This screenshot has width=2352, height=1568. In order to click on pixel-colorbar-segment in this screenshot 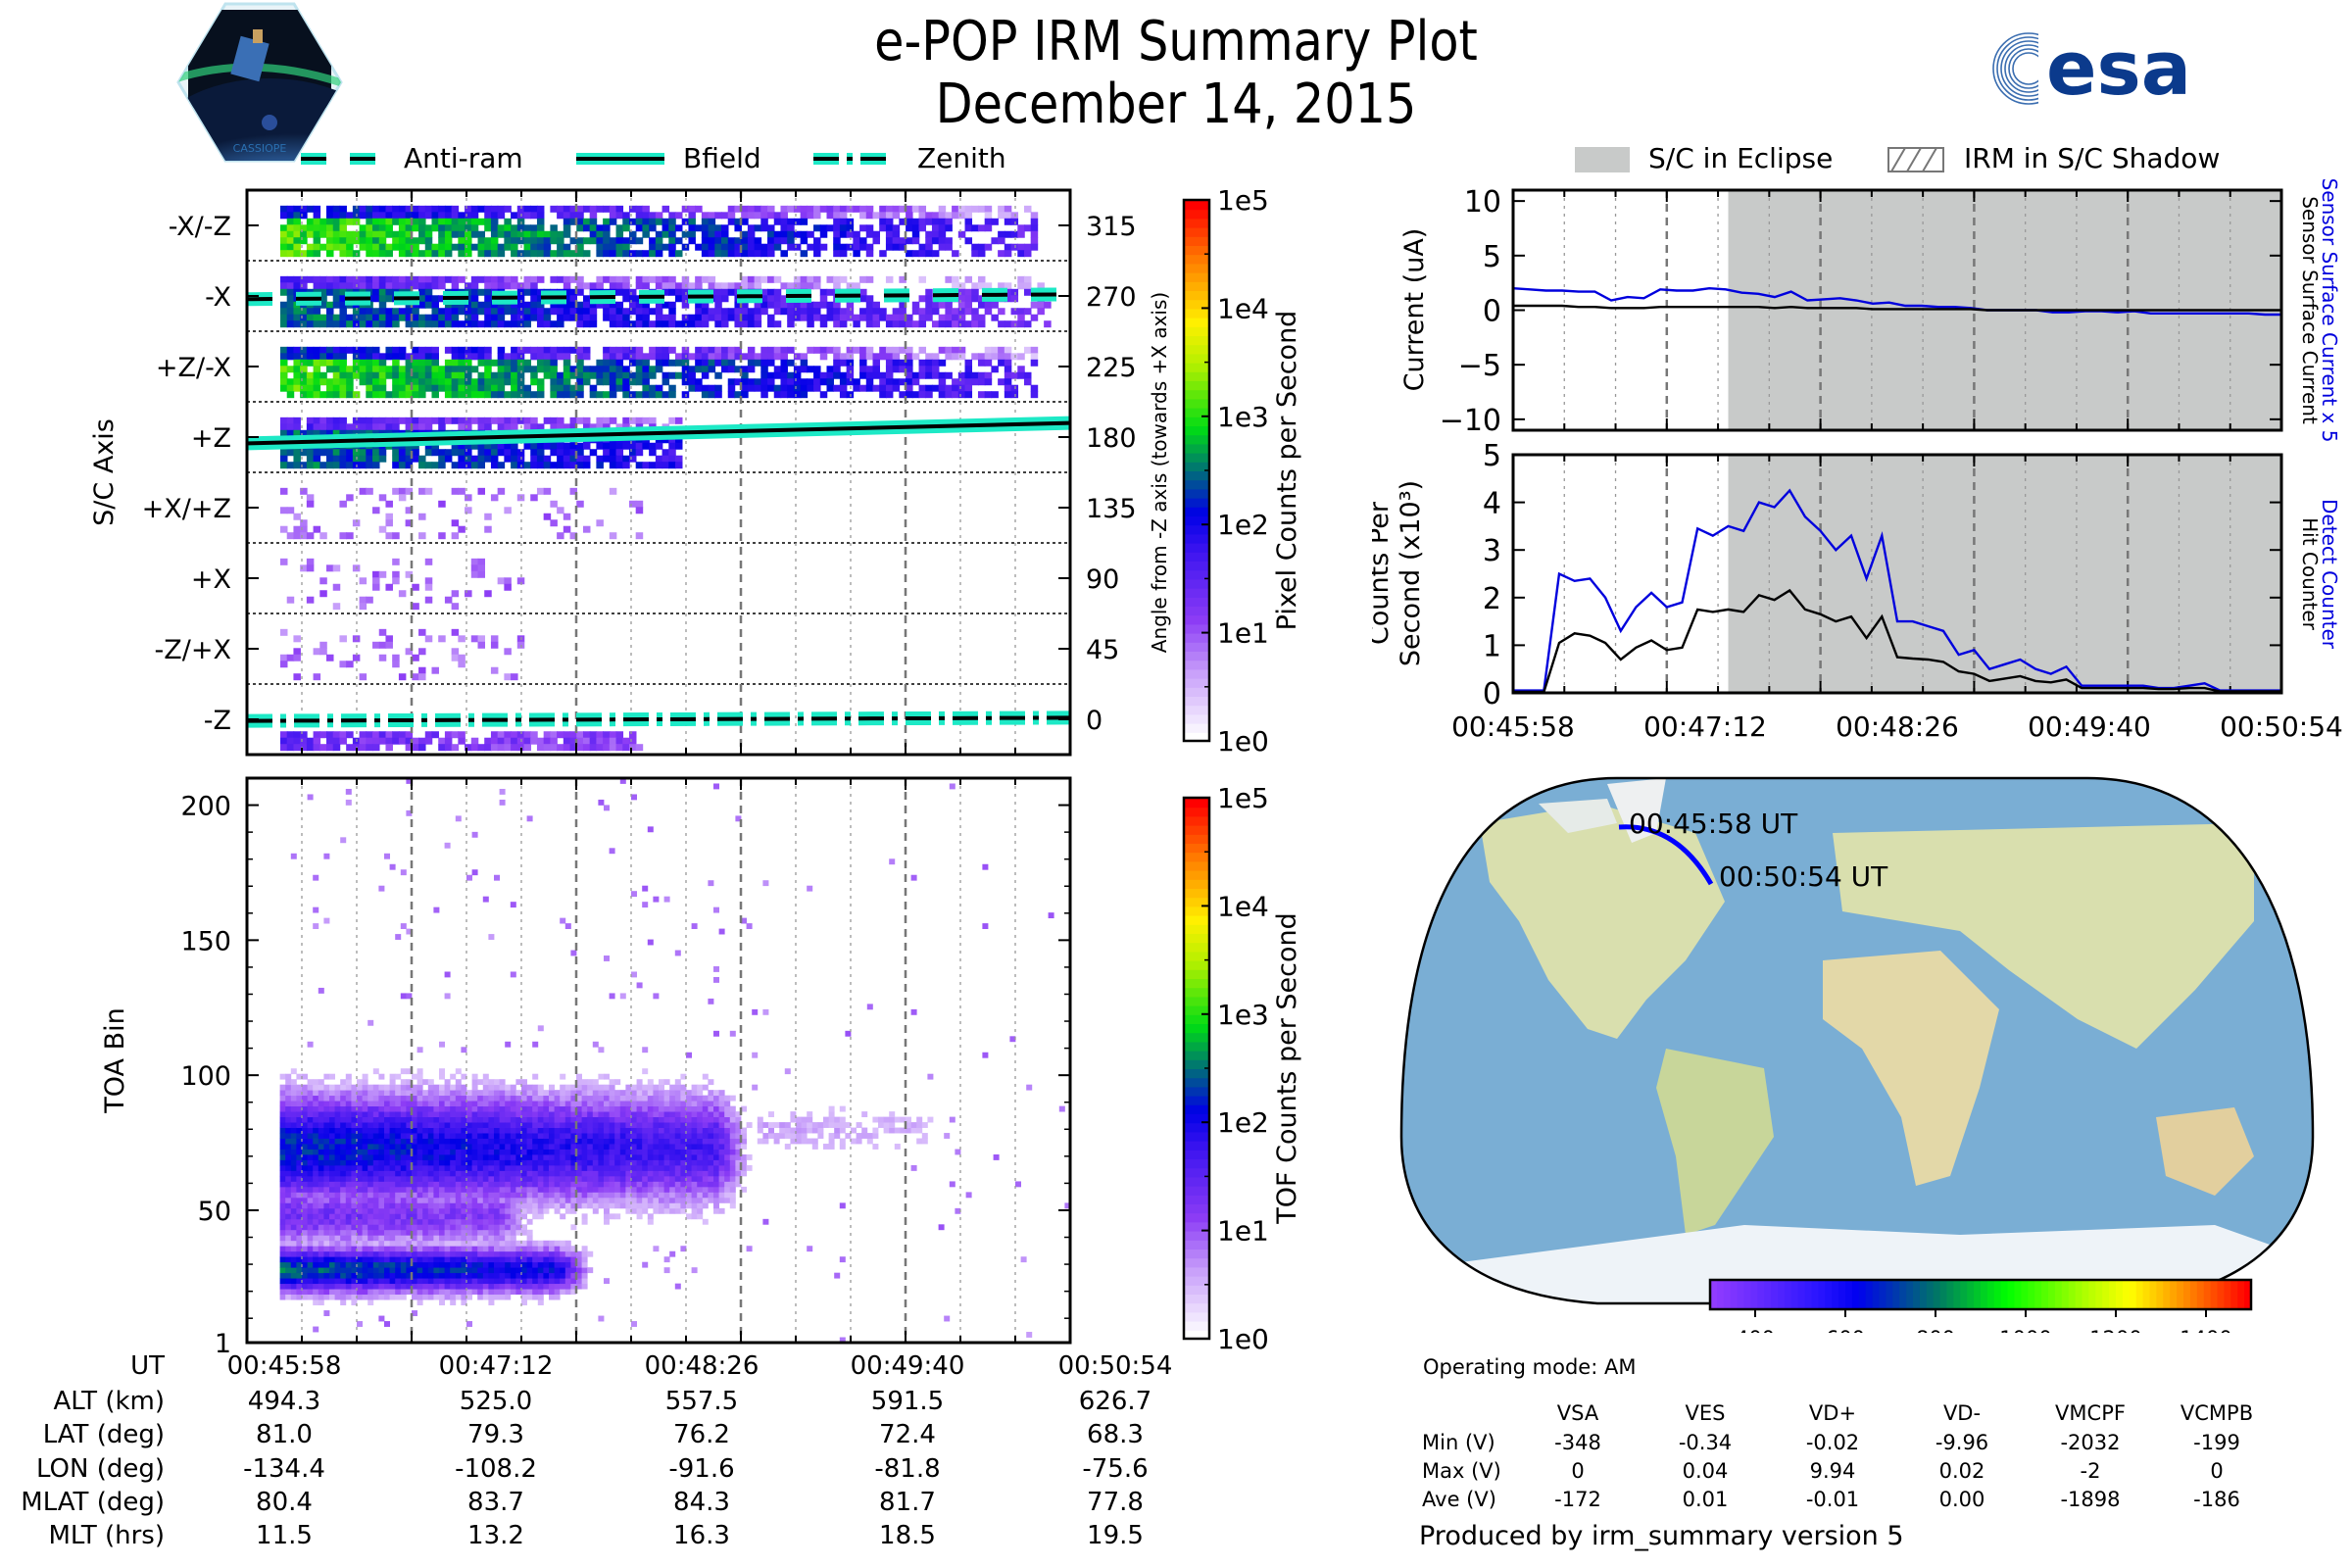, I will do `click(1196, 484)`.